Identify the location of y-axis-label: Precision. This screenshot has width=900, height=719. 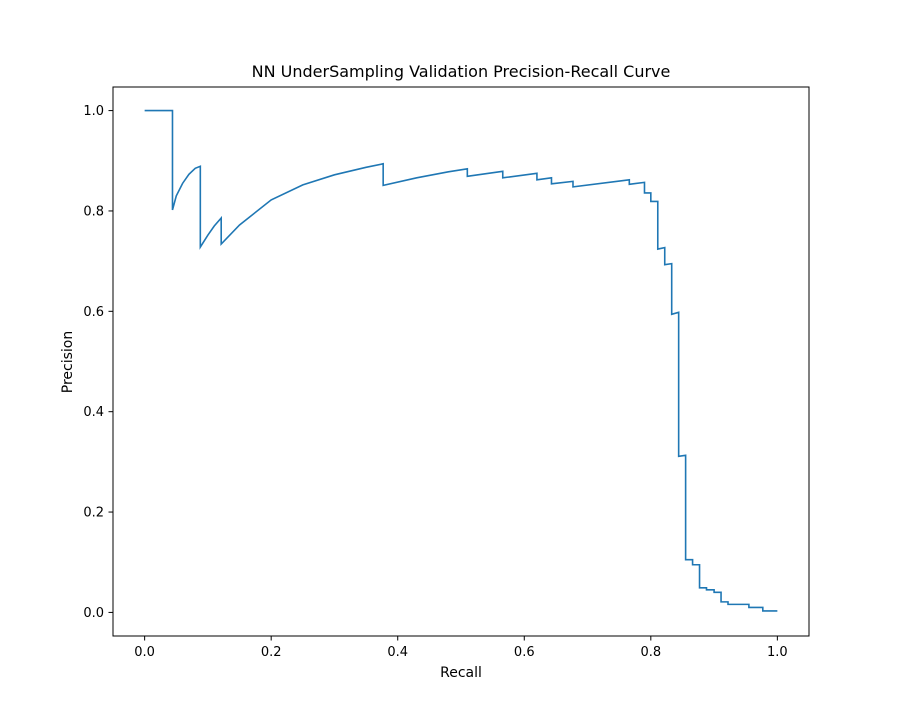
(68, 362).